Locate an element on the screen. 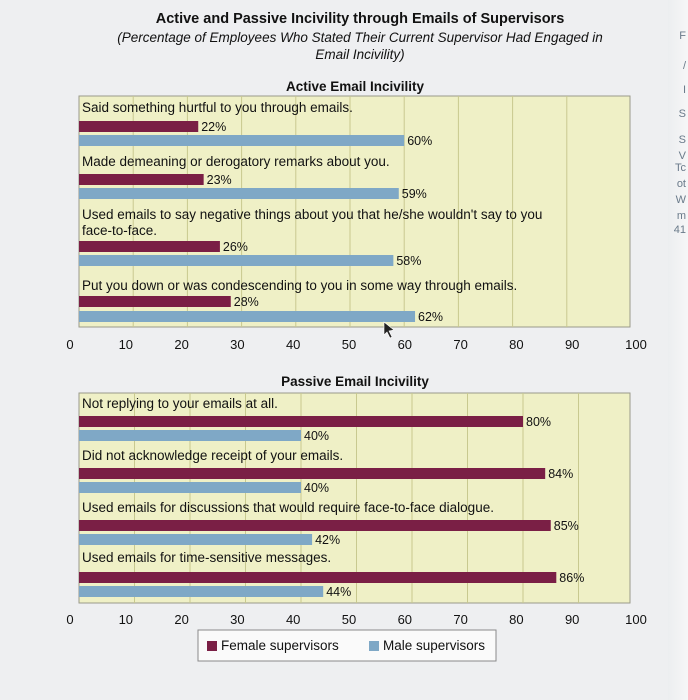 The image size is (688, 700). panel1-x-tick-label: 70 is located at coordinates (460, 344).